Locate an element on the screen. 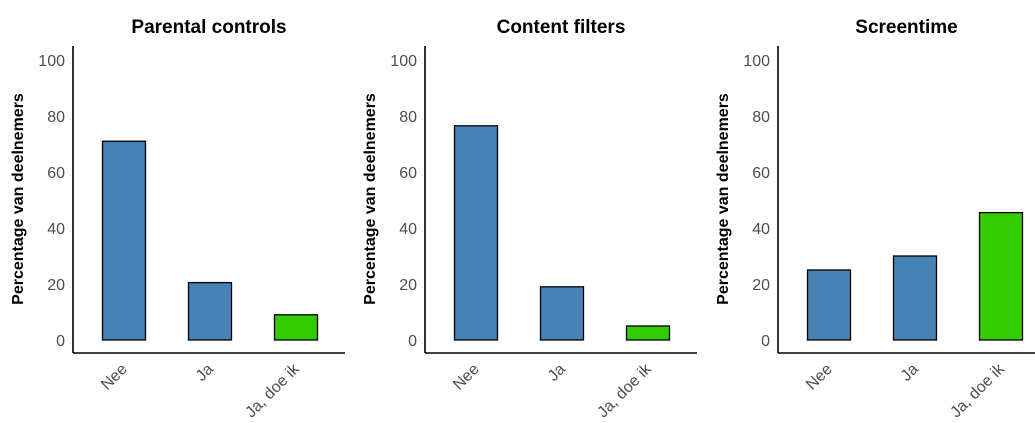  chart-title: Parental controls is located at coordinates (208, 27).